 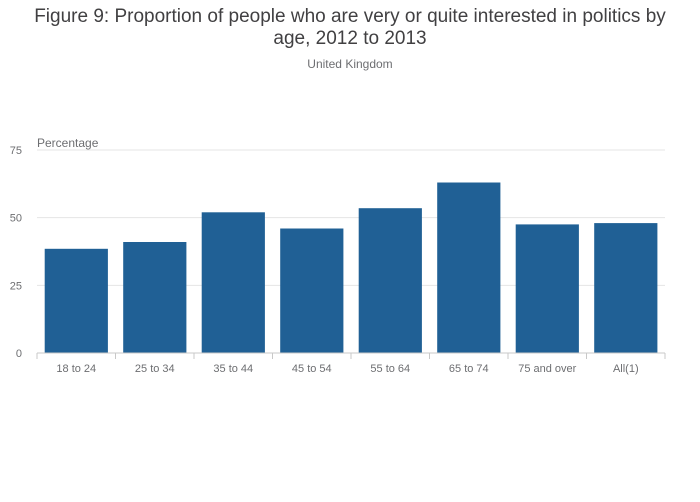 What do you see at coordinates (350, 64) in the screenshot?
I see `chart-subtitle: United Kingdom` at bounding box center [350, 64].